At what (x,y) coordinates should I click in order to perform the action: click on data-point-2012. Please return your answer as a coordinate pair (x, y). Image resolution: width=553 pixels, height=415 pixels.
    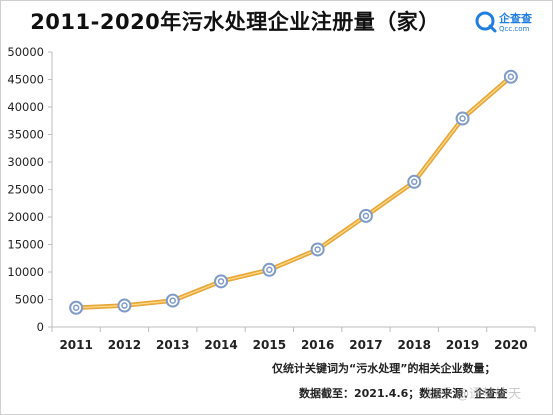
    Looking at the image, I should click on (124, 305).